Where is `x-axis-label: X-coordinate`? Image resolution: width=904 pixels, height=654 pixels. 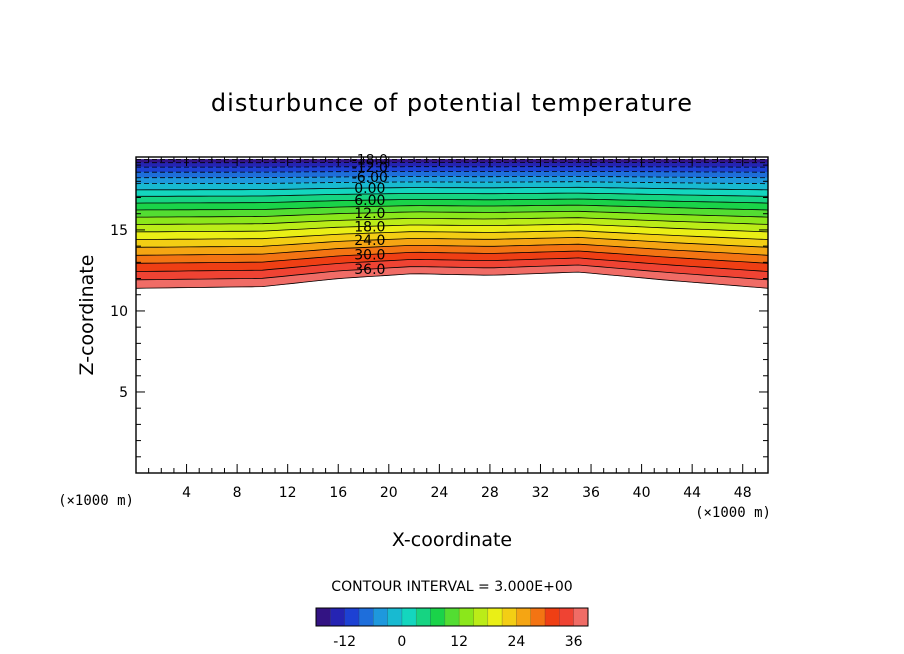
x-axis-label: X-coordinate is located at coordinates (452, 540).